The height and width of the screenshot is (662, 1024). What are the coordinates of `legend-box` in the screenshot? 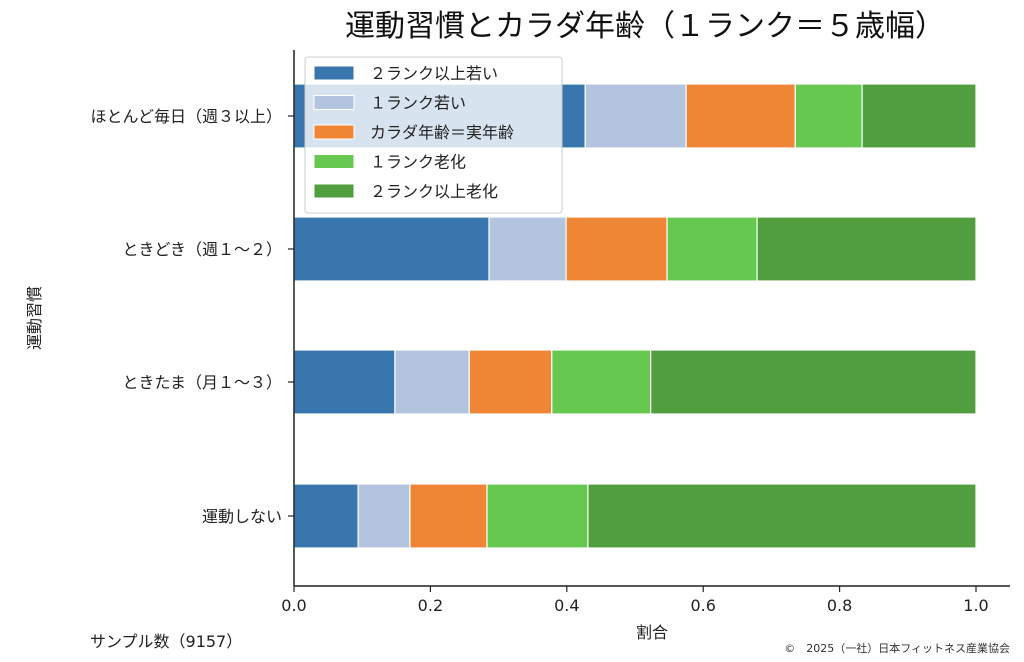 It's located at (433, 135).